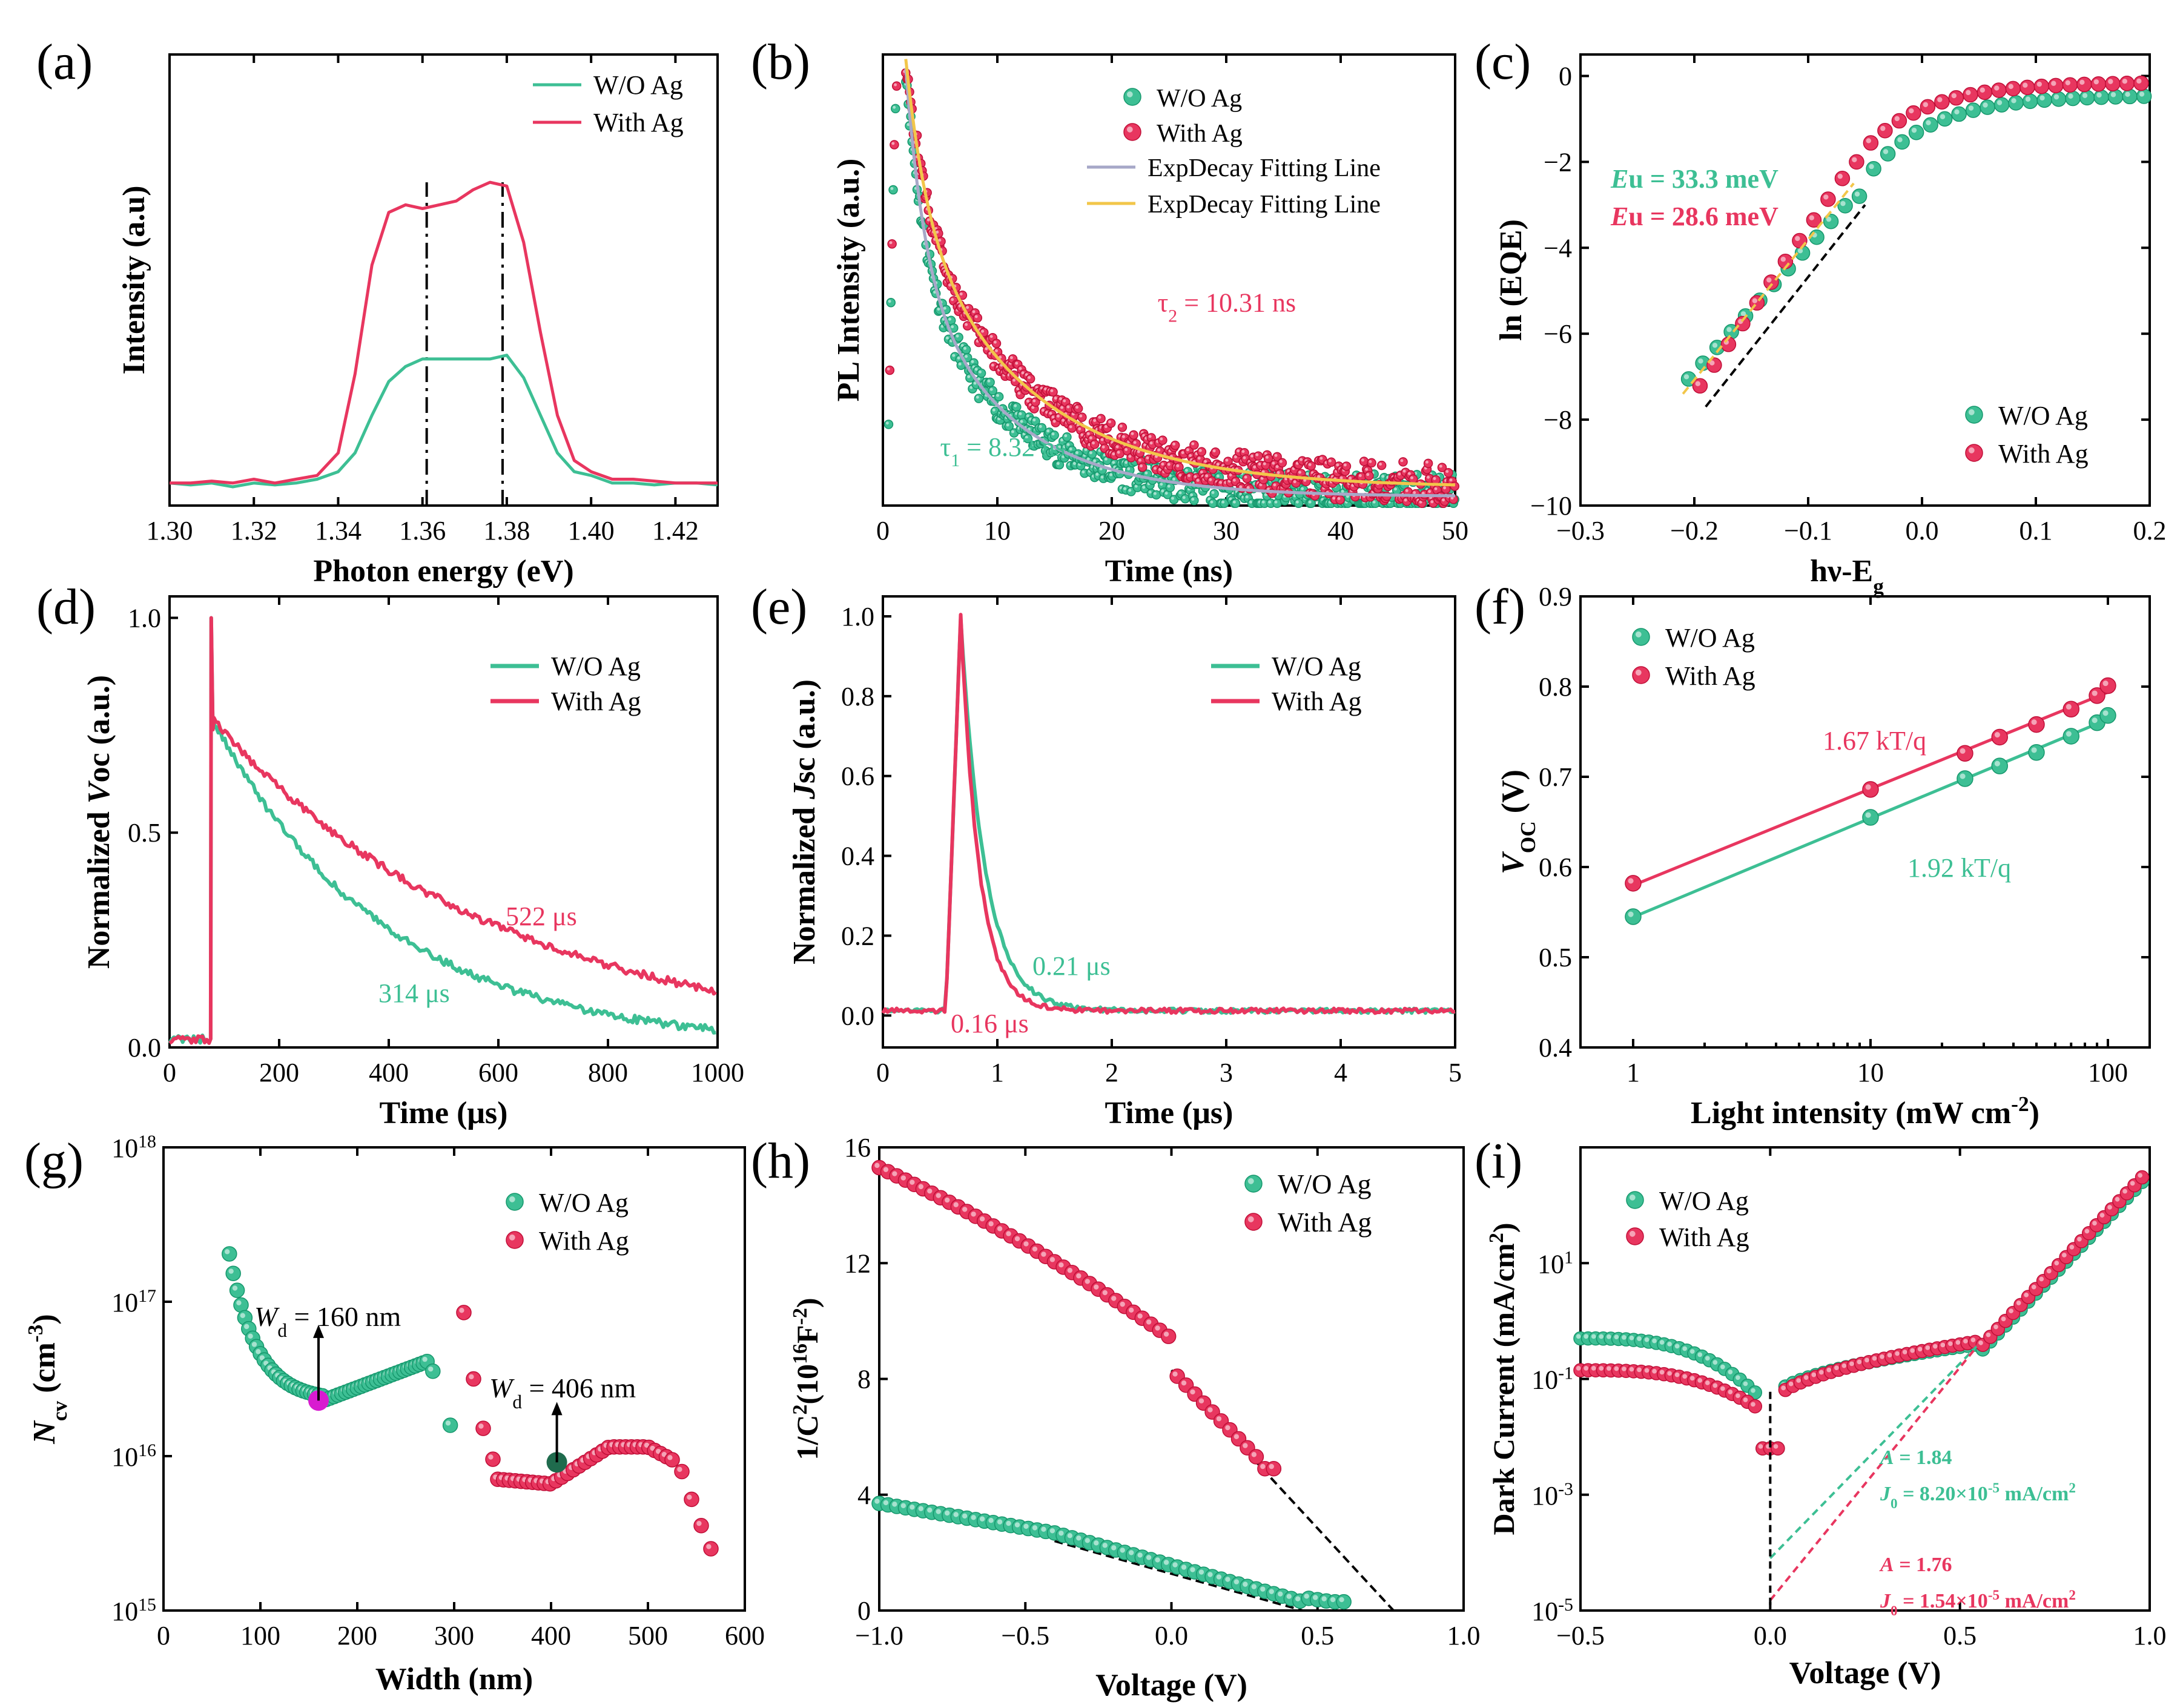 This screenshot has width=2183, height=1708. Describe the element at coordinates (864, 1379) in the screenshot. I see `y-tick-label: 8` at that location.